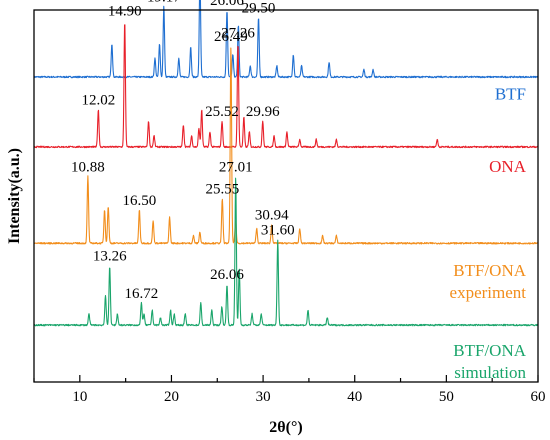 The image size is (550, 440). What do you see at coordinates (272, 216) in the screenshot?
I see `peak-label: 30.94` at bounding box center [272, 216].